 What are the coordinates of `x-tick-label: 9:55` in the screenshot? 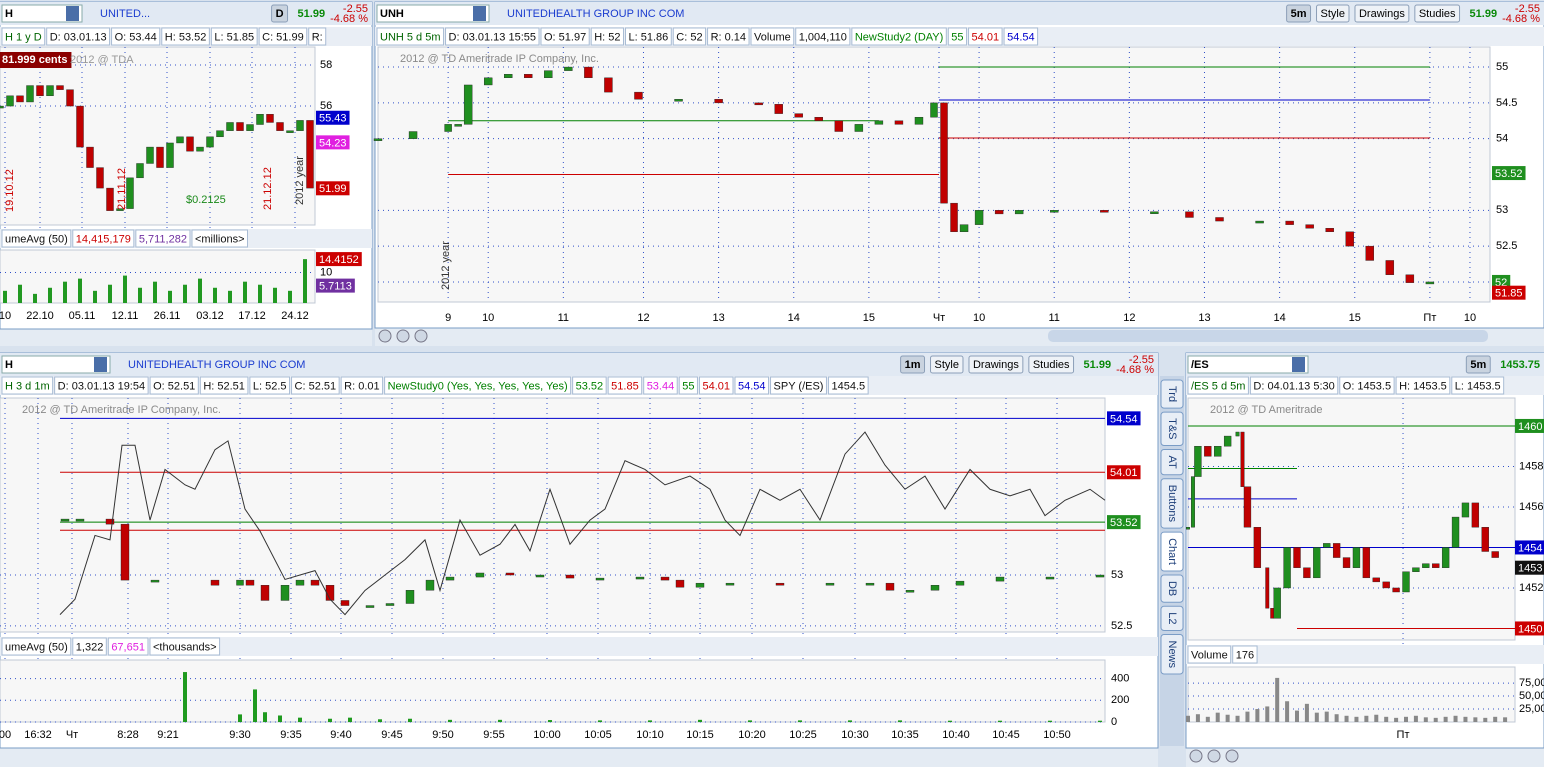 It's located at (493, 735).